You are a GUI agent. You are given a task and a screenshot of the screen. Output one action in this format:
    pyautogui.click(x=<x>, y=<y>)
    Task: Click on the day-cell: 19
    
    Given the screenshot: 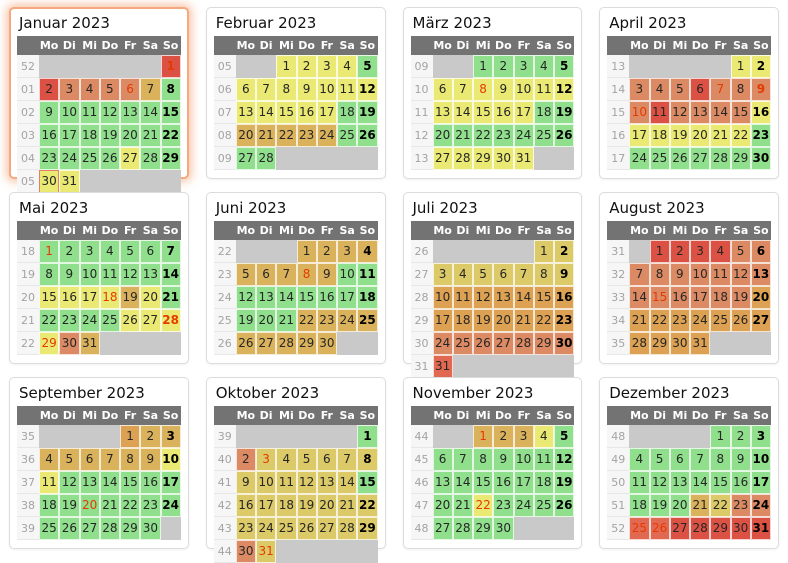 What is the action you would take?
    pyautogui.click(x=564, y=112)
    